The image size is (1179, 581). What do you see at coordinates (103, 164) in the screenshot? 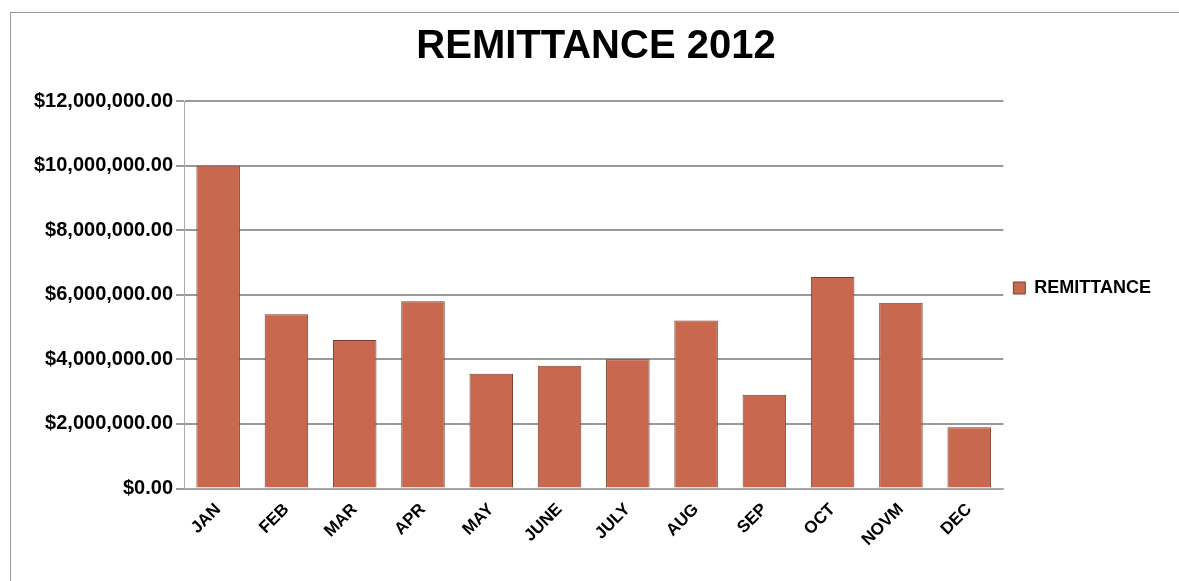
I see `y-tick-label: $10,000,000.00` at bounding box center [103, 164].